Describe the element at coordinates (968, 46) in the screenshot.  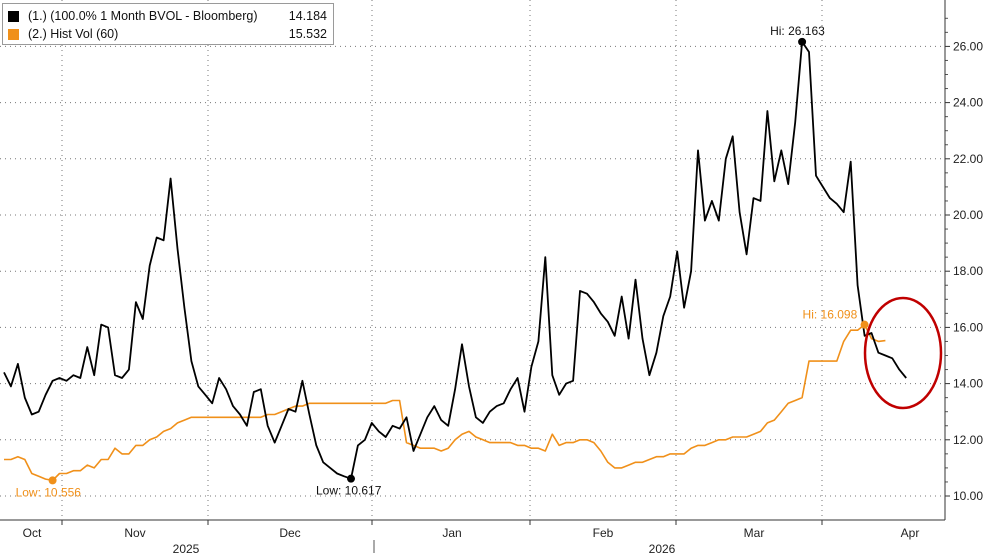
I see `y-tick-label: 26.00` at that location.